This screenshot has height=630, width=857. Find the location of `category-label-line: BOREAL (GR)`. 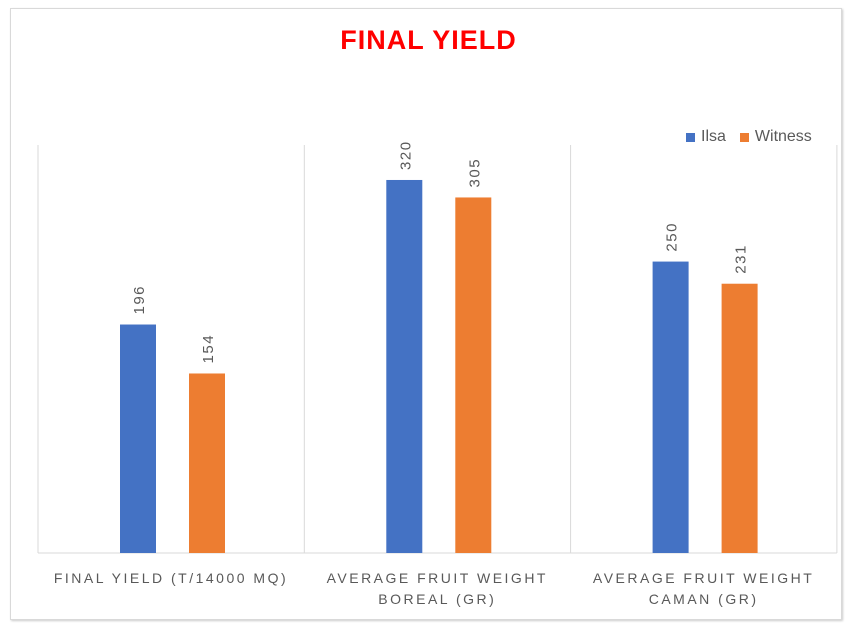

category-label-line: BOREAL (GR) is located at coordinates (437, 599).